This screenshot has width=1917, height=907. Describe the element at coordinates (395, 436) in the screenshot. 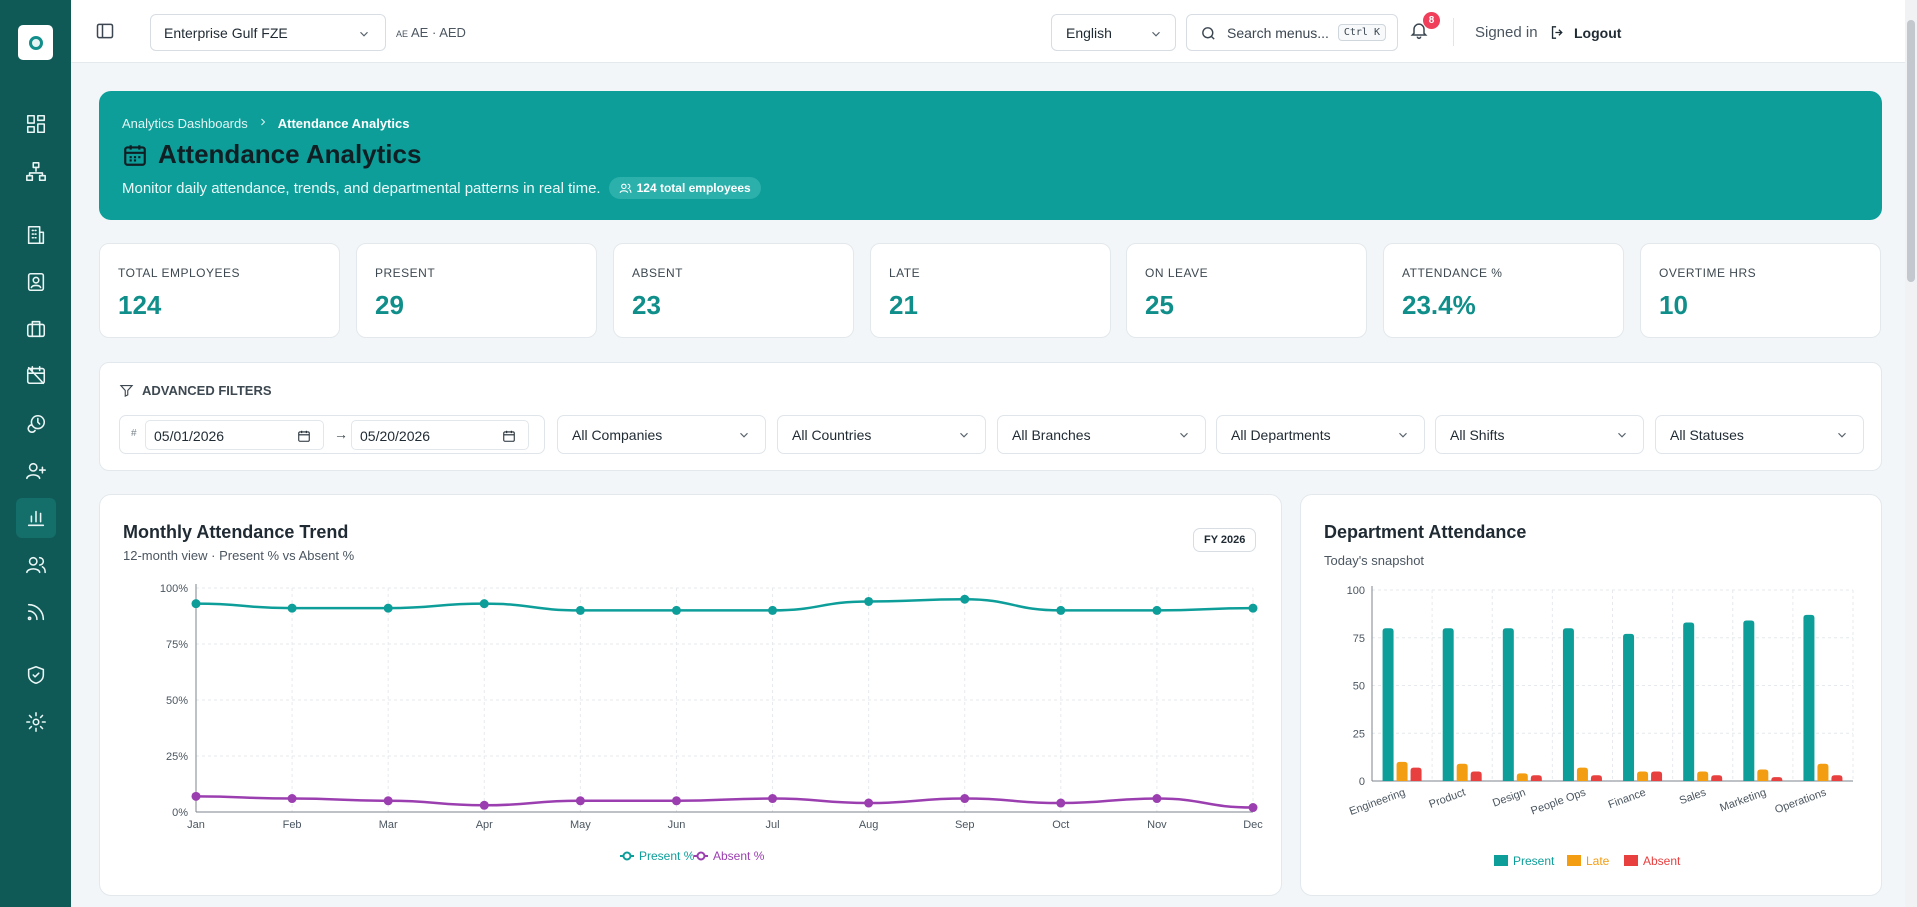

I see `date-to-value: 05/20/2026` at that location.